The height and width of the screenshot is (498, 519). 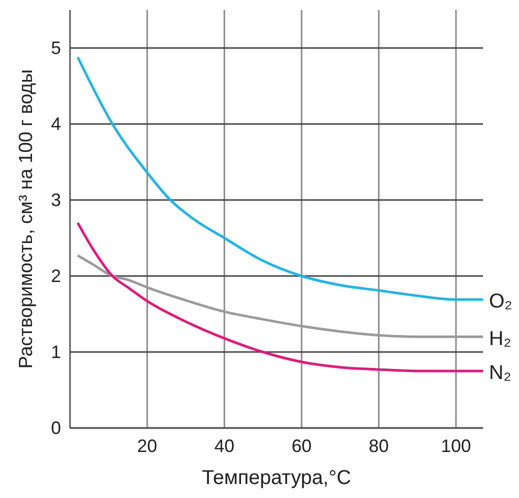 What do you see at coordinates (224, 446) in the screenshot?
I see `x-tick-label: 40` at bounding box center [224, 446].